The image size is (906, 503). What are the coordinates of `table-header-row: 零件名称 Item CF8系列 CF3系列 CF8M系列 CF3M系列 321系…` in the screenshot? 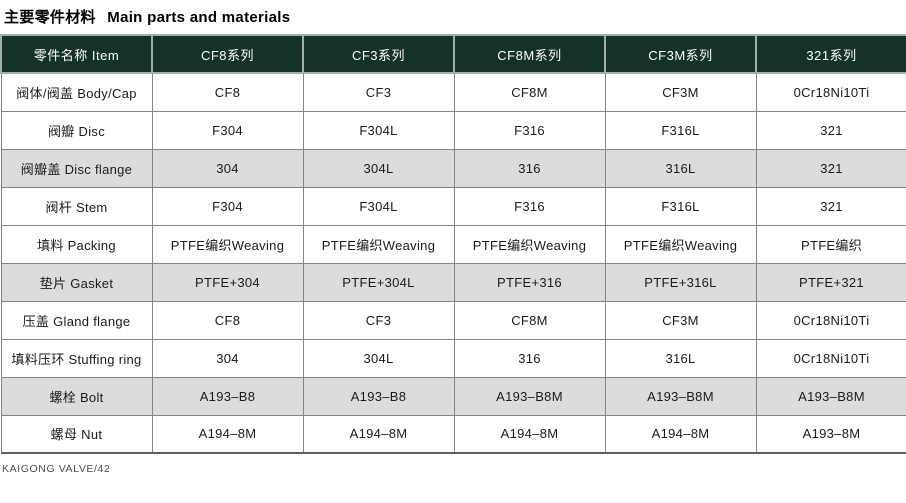 It's located at (453, 54).